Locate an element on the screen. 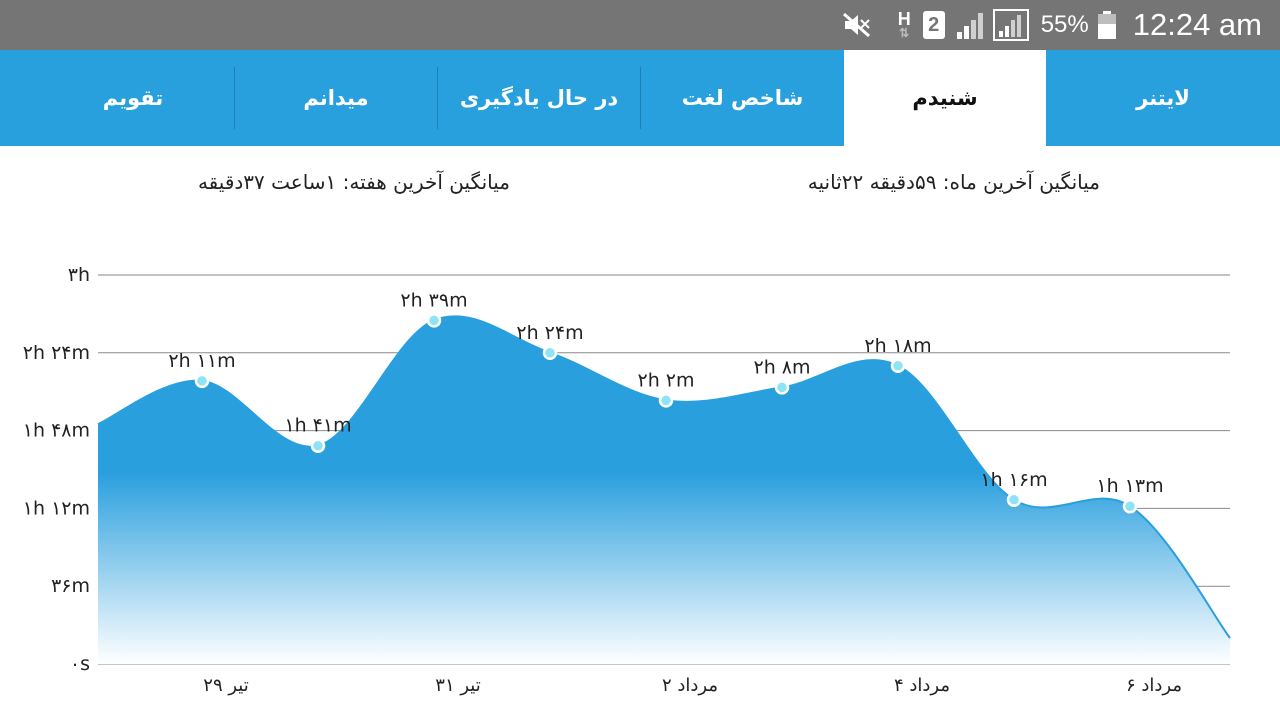 Image resolution: width=1280 pixels, height=720 pixels. y-tick-label: ۱h ۴۸m is located at coordinates (56, 431).